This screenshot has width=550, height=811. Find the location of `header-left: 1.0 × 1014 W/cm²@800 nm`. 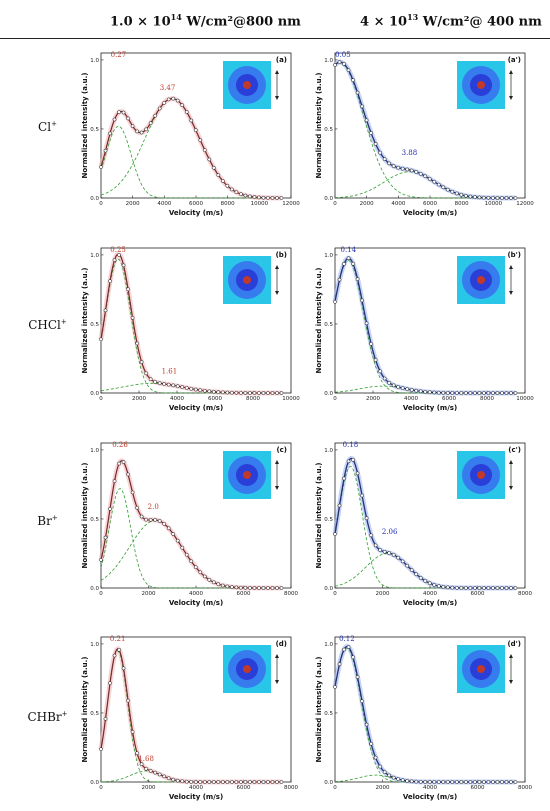

header-left: 1.0 × 1014 W/cm²@800 nm is located at coordinates (205, 21).